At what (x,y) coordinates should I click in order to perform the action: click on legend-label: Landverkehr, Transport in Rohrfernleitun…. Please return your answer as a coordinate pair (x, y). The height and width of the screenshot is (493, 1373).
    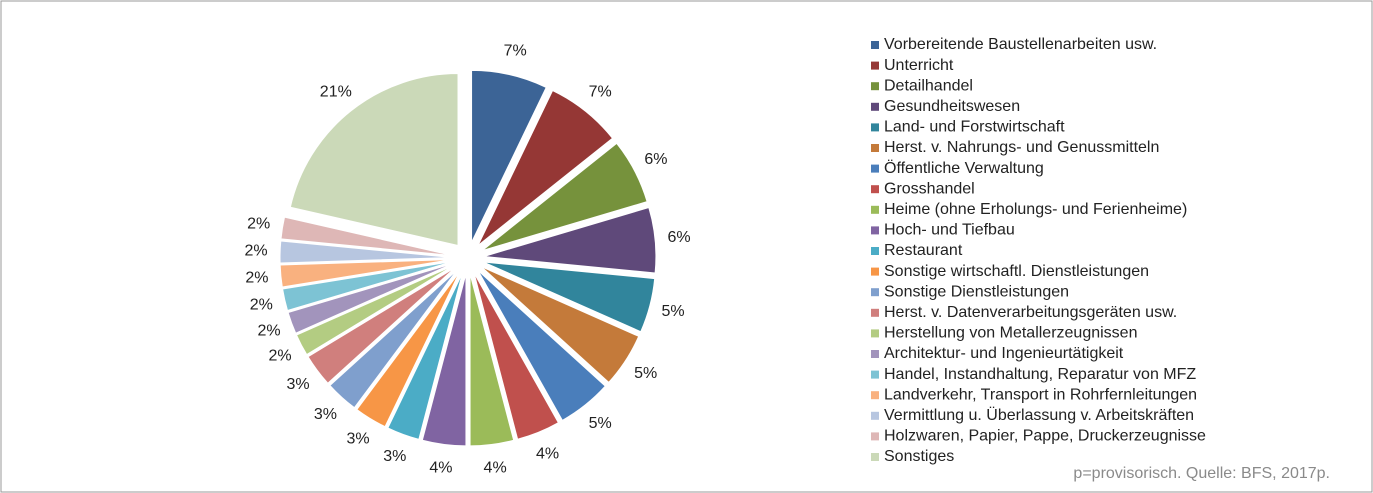
    Looking at the image, I should click on (1040, 394).